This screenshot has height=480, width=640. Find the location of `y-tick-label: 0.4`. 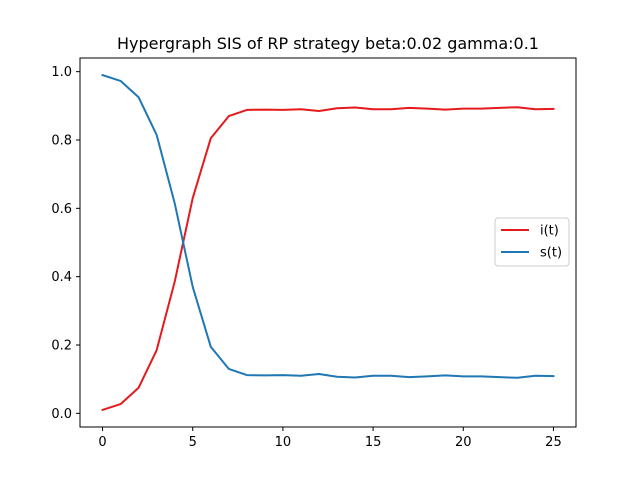

y-tick-label: 0.4 is located at coordinates (61, 277).